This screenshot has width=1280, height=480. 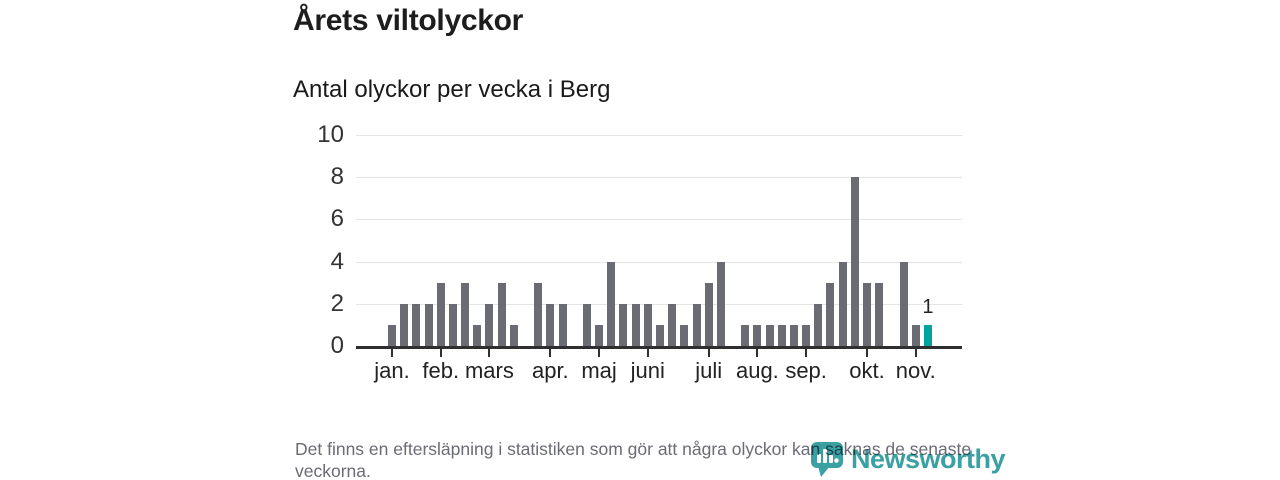 What do you see at coordinates (330, 134) in the screenshot?
I see `y-tick-label-10: 10` at bounding box center [330, 134].